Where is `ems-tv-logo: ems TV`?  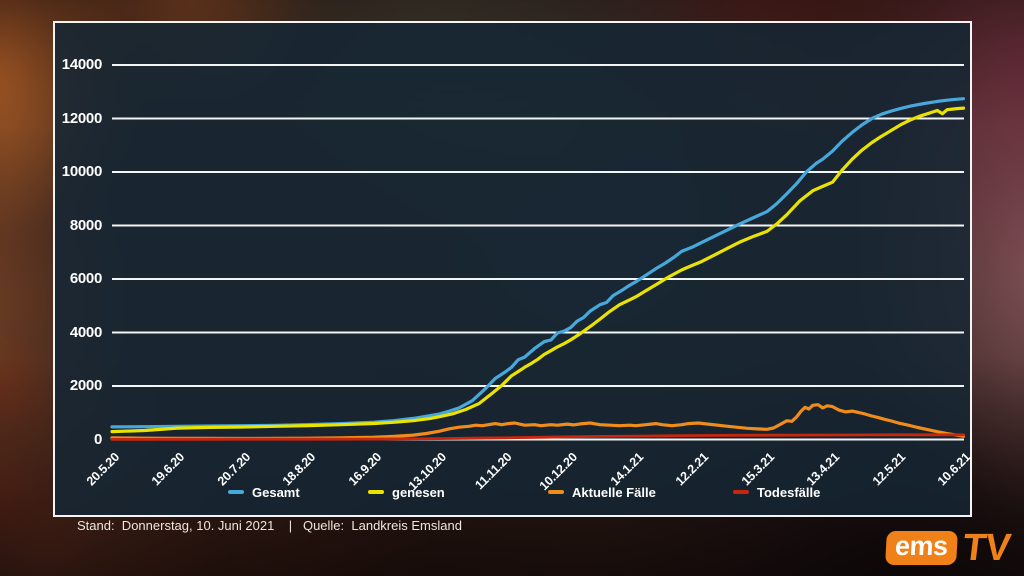 ems-tv-logo: ems TV is located at coordinates (948, 548).